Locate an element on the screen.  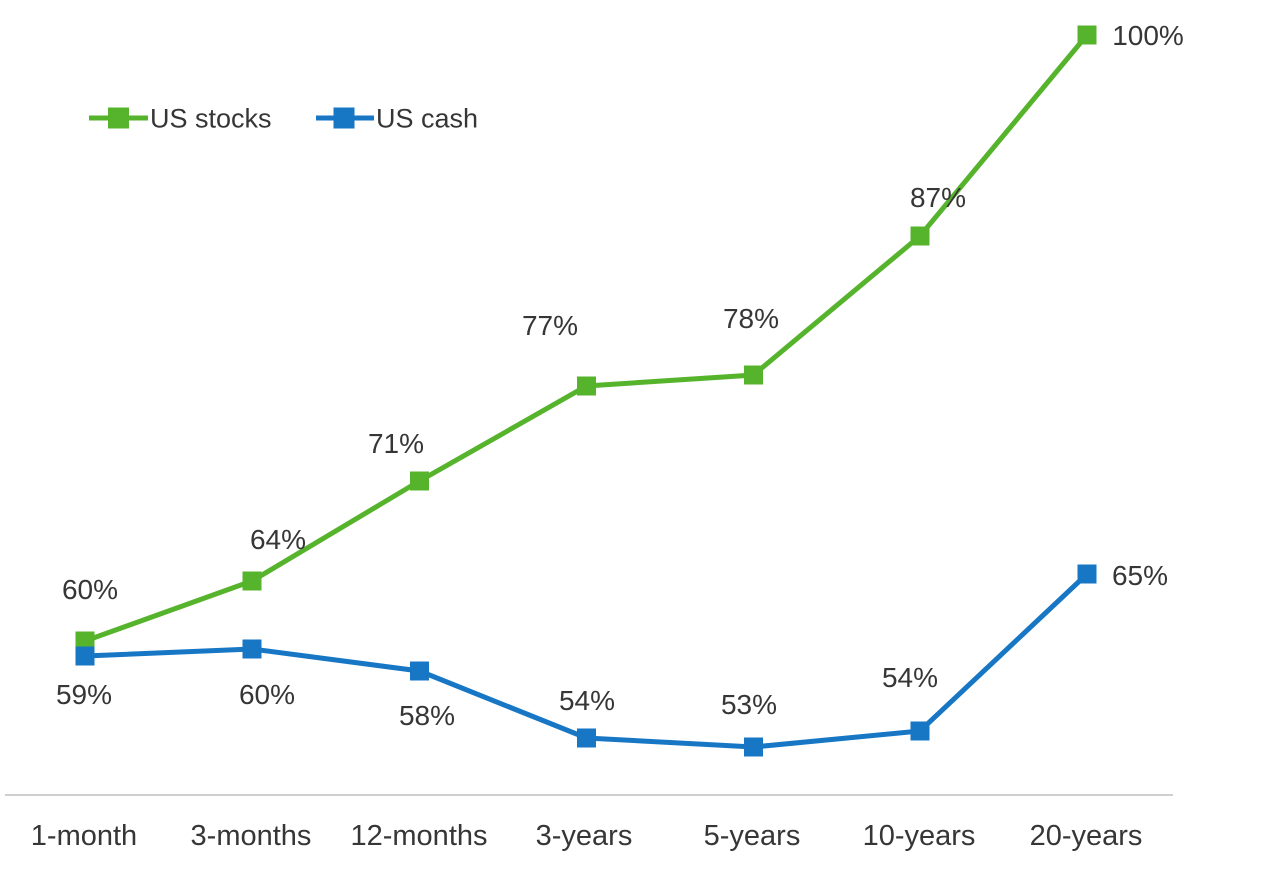
svg-text: 53% is located at coordinates (749, 704).